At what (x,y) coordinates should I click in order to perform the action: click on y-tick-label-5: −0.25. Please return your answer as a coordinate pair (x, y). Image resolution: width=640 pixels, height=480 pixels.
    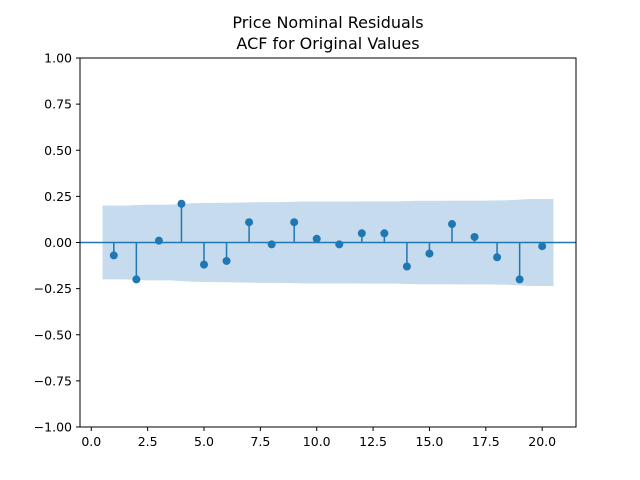
    Looking at the image, I should click on (53, 288).